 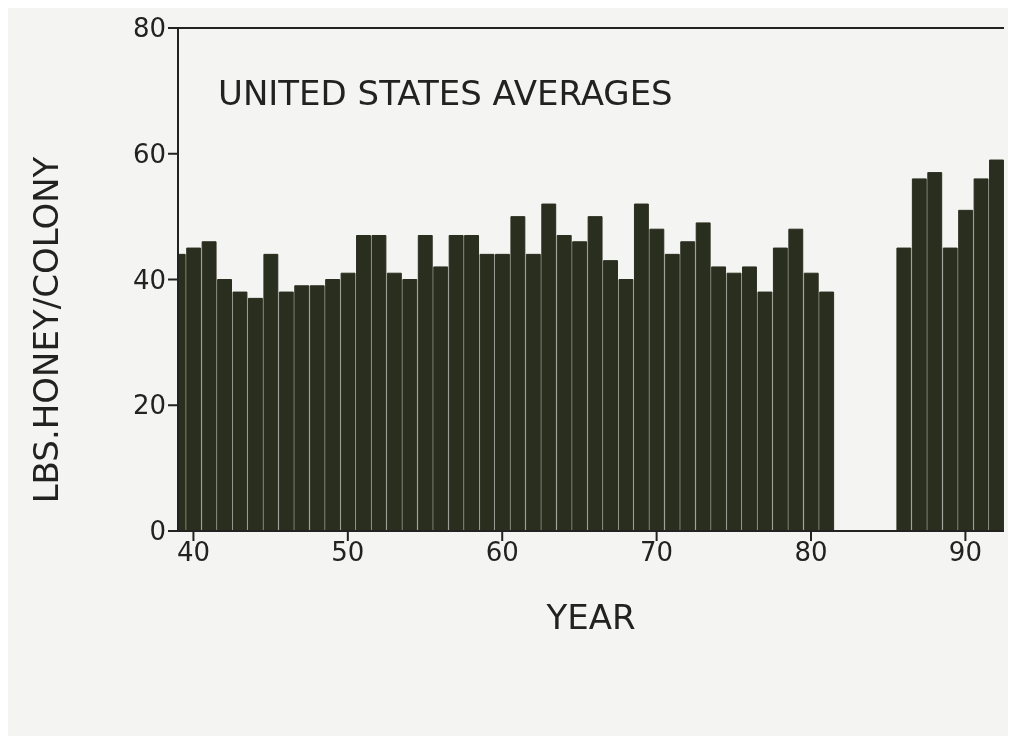 I want to click on y-tick-label: 60, so click(x=149, y=153).